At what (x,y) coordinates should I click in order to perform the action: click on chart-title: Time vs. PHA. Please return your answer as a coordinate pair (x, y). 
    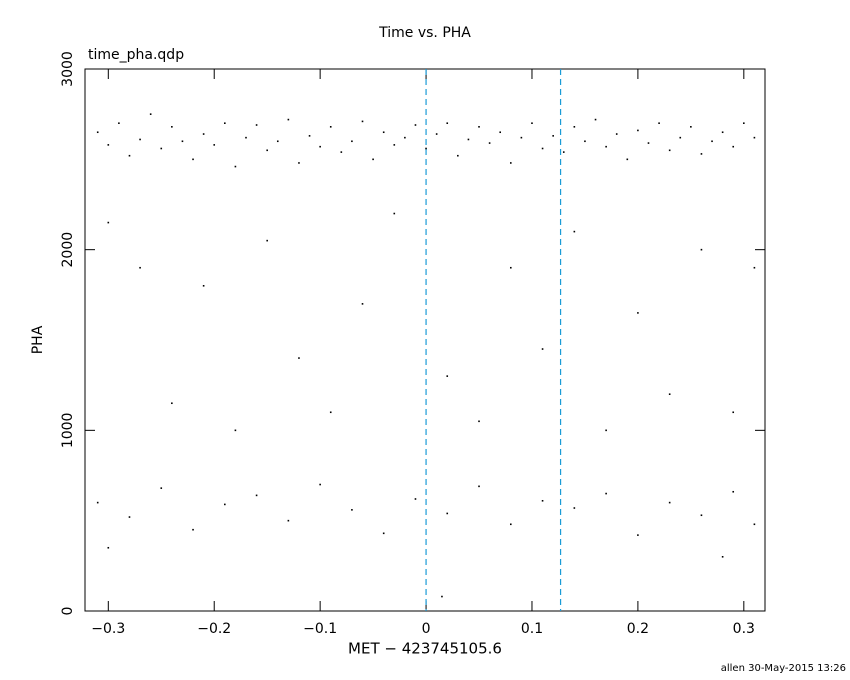
    Looking at the image, I should click on (424, 33).